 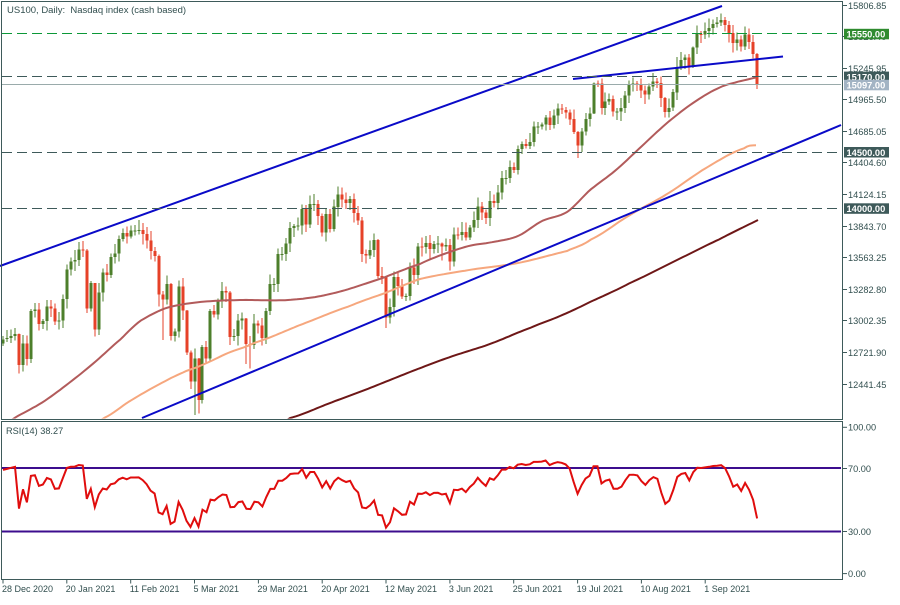 What do you see at coordinates (859, 532) in the screenshot?
I see `svg-text: 30.00` at bounding box center [859, 532].